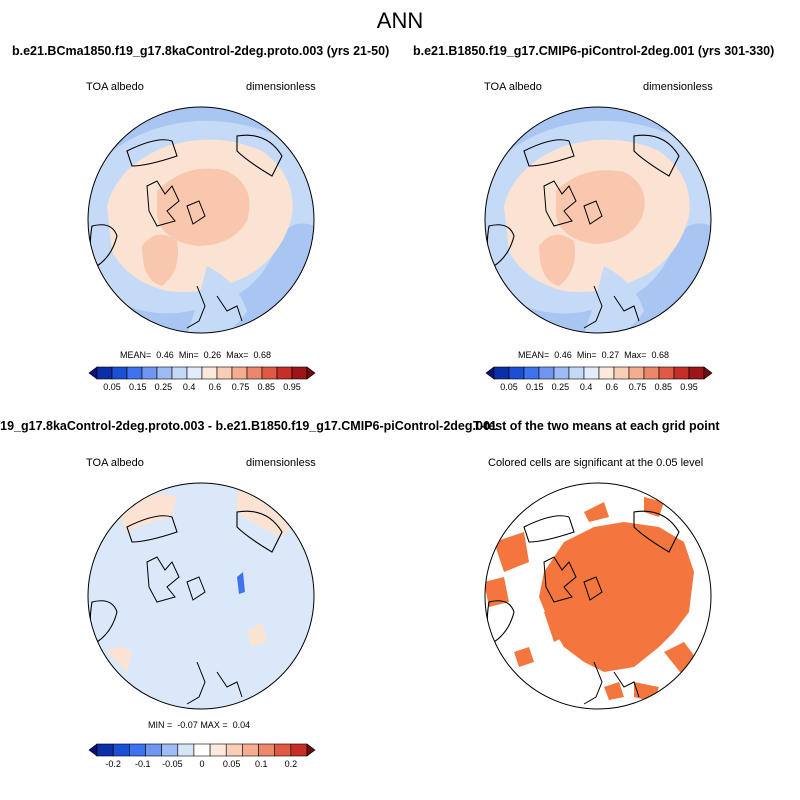 This screenshot has height=800, width=800. I want to click on panel-2-polar-map, so click(598, 220).